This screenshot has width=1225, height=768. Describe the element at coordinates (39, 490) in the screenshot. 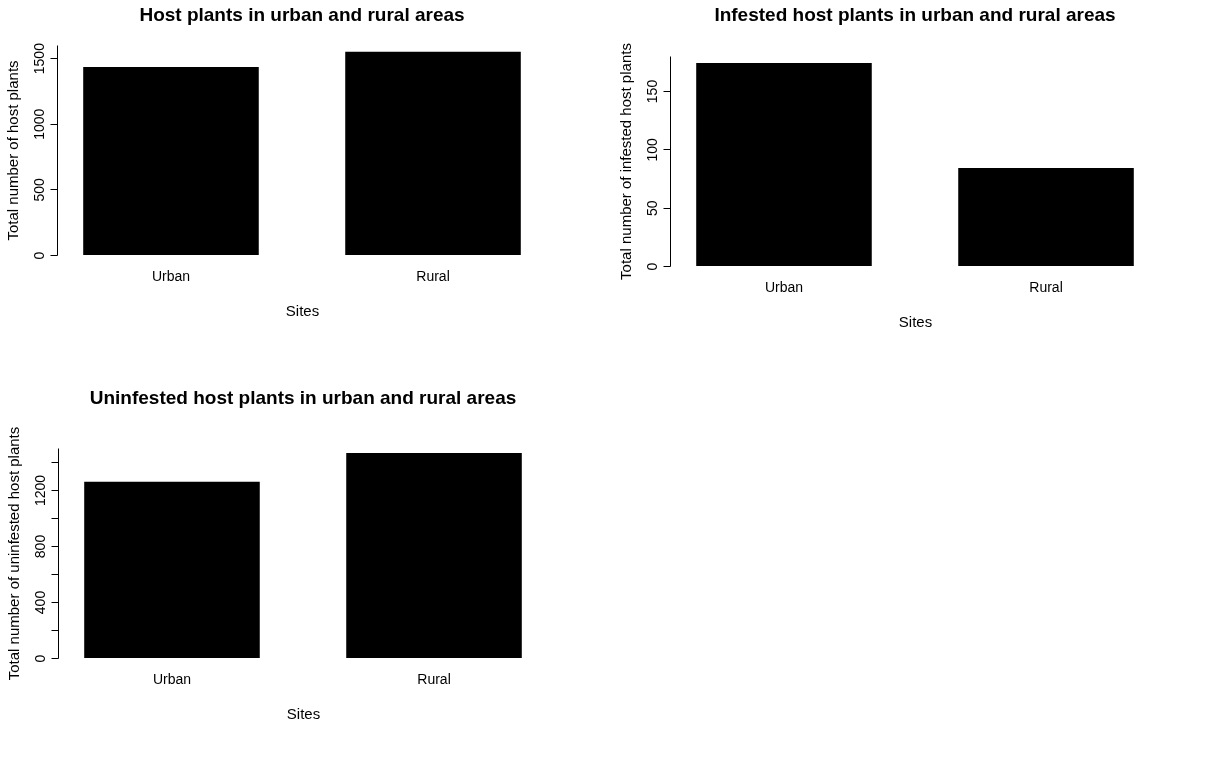

I see `y-tick-label: 1200` at that location.